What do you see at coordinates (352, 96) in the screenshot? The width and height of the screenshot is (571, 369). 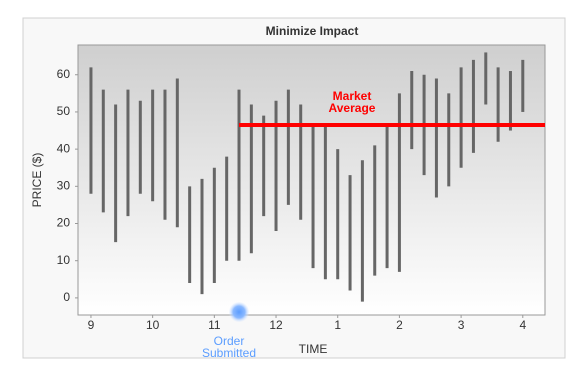 I see `market-average-label: Market` at bounding box center [352, 96].